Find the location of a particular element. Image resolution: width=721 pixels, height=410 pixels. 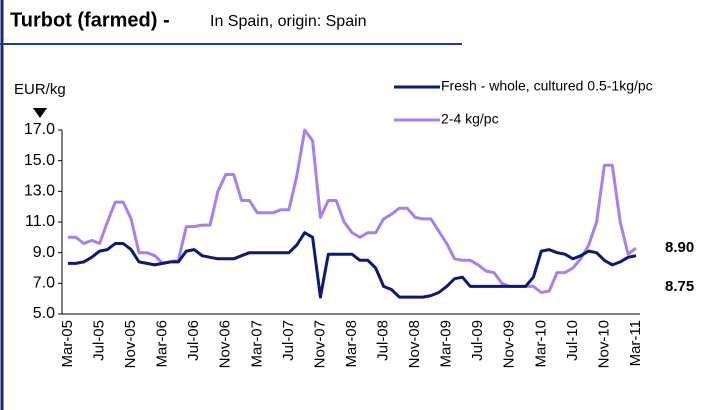

chart-subtitle: In Spain, origin: Spain is located at coordinates (288, 21).